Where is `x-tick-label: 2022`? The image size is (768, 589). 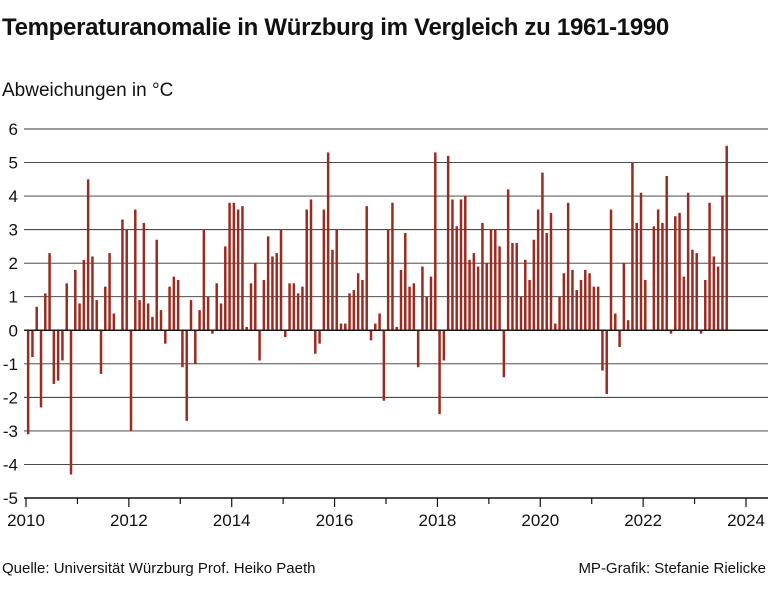 x-tick-label: 2022 is located at coordinates (643, 520).